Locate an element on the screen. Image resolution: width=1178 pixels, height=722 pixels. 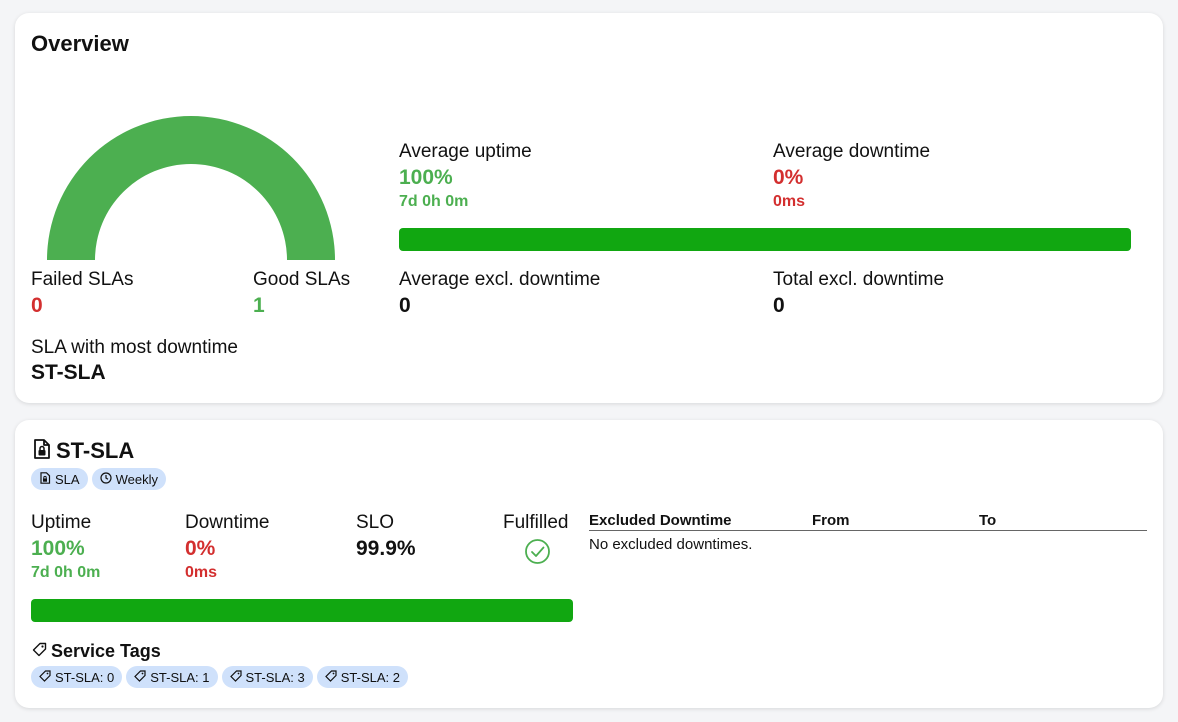
overview-uptime-bar is located at coordinates (765, 239).